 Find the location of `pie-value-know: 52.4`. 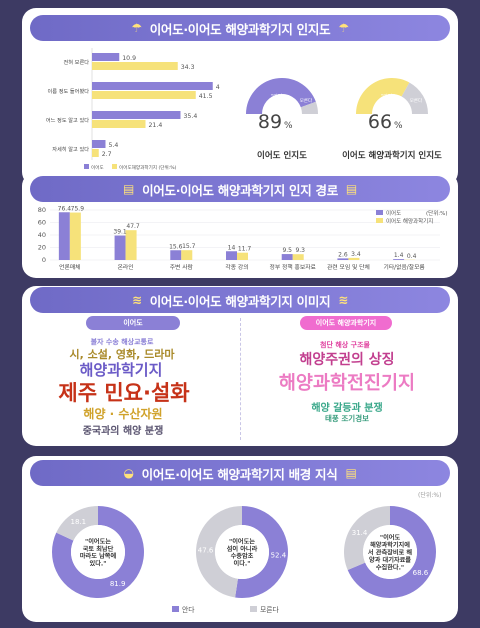

pie-value-know: 52.4 is located at coordinates (279, 556).